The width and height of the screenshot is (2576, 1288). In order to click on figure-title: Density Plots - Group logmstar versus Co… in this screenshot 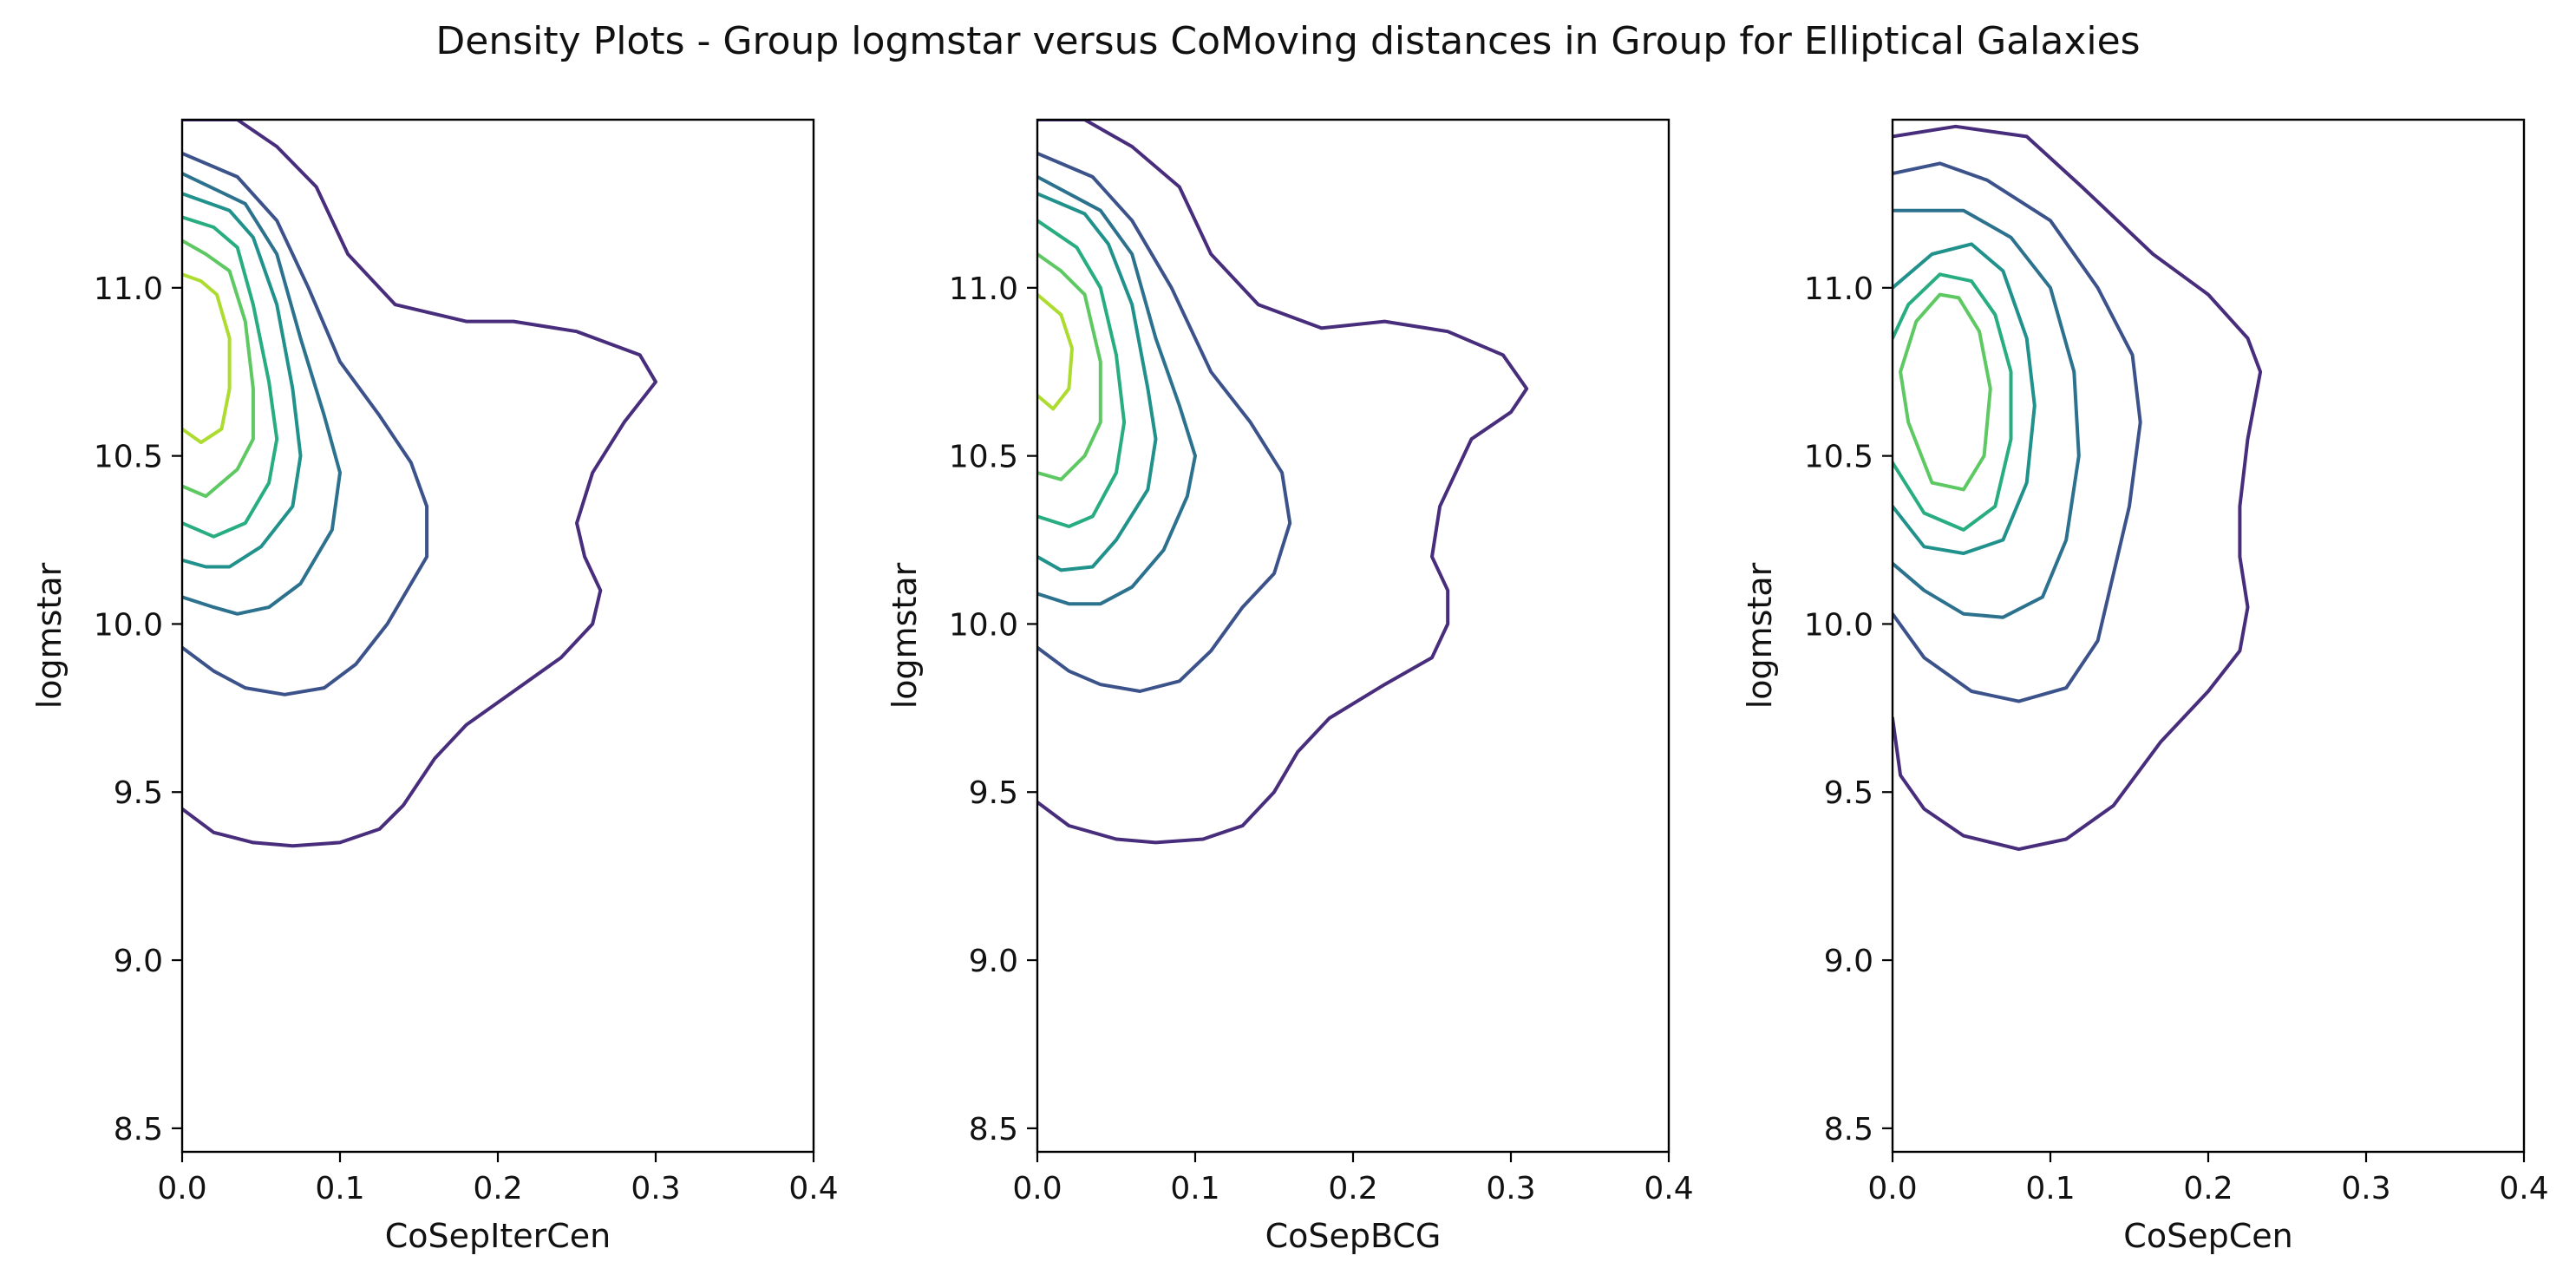, I will do `click(1288, 41)`.